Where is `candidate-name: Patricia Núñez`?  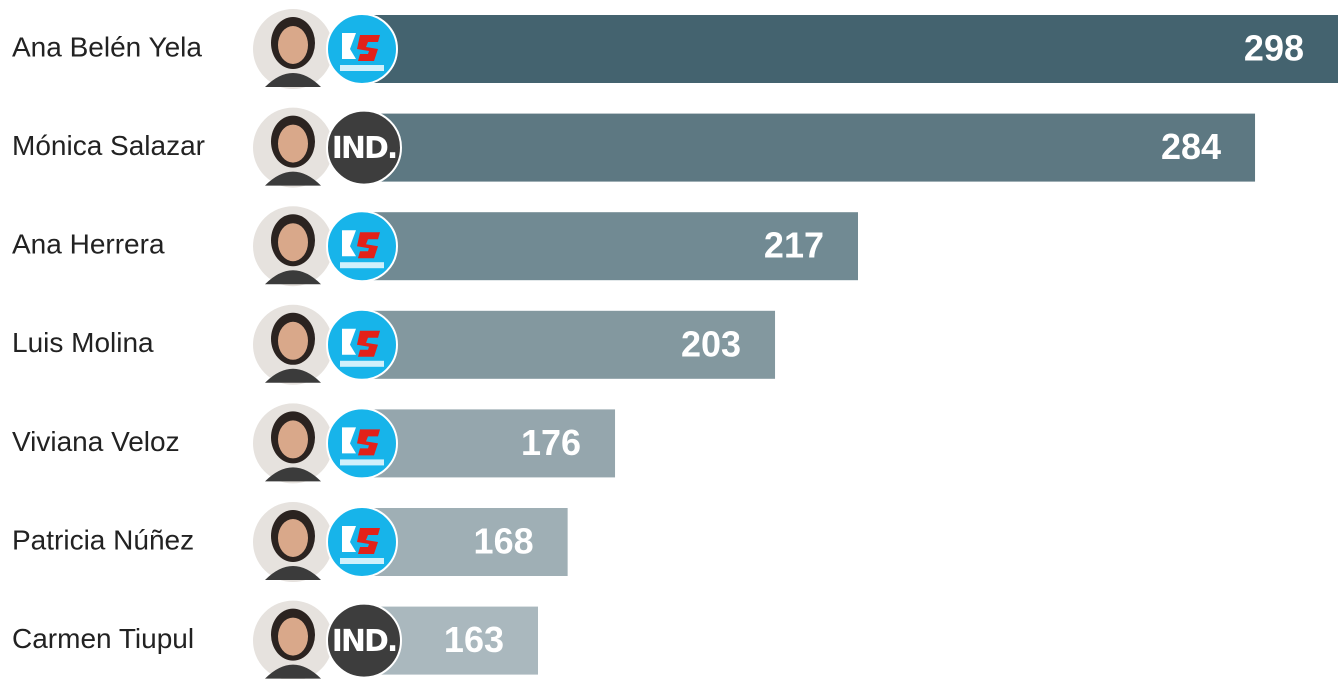 candidate-name: Patricia Núñez is located at coordinates (103, 539).